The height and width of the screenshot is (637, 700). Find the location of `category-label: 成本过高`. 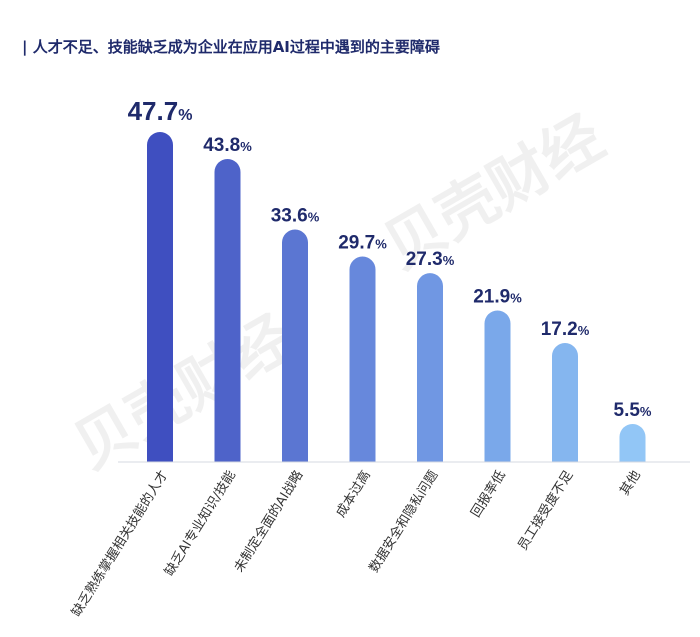

category-label: 成本过高 is located at coordinates (353, 494).